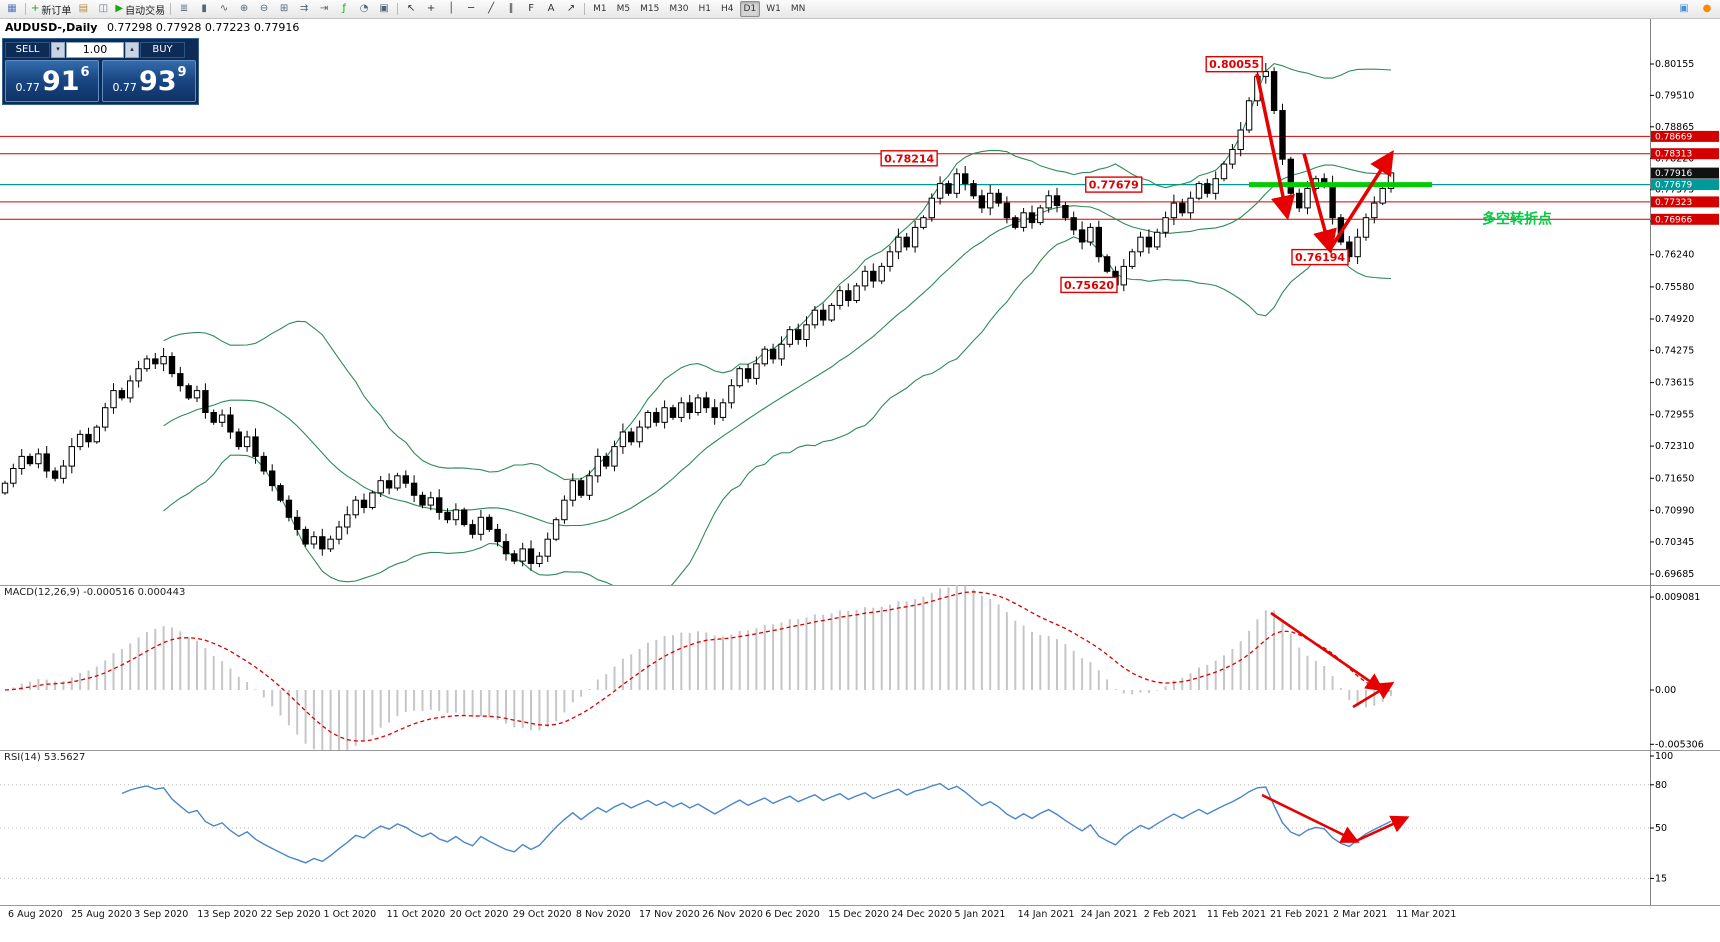 The width and height of the screenshot is (1720, 942). I want to click on price-tick: 0.79510, so click(1674, 95).